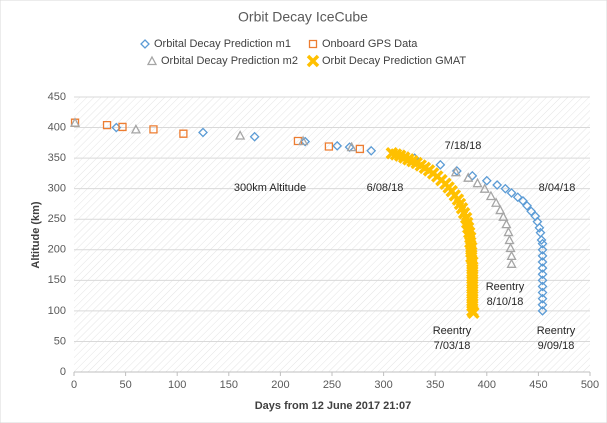 The width and height of the screenshot is (607, 423). What do you see at coordinates (177, 385) in the screenshot?
I see `x-tick-label: 100` at bounding box center [177, 385].